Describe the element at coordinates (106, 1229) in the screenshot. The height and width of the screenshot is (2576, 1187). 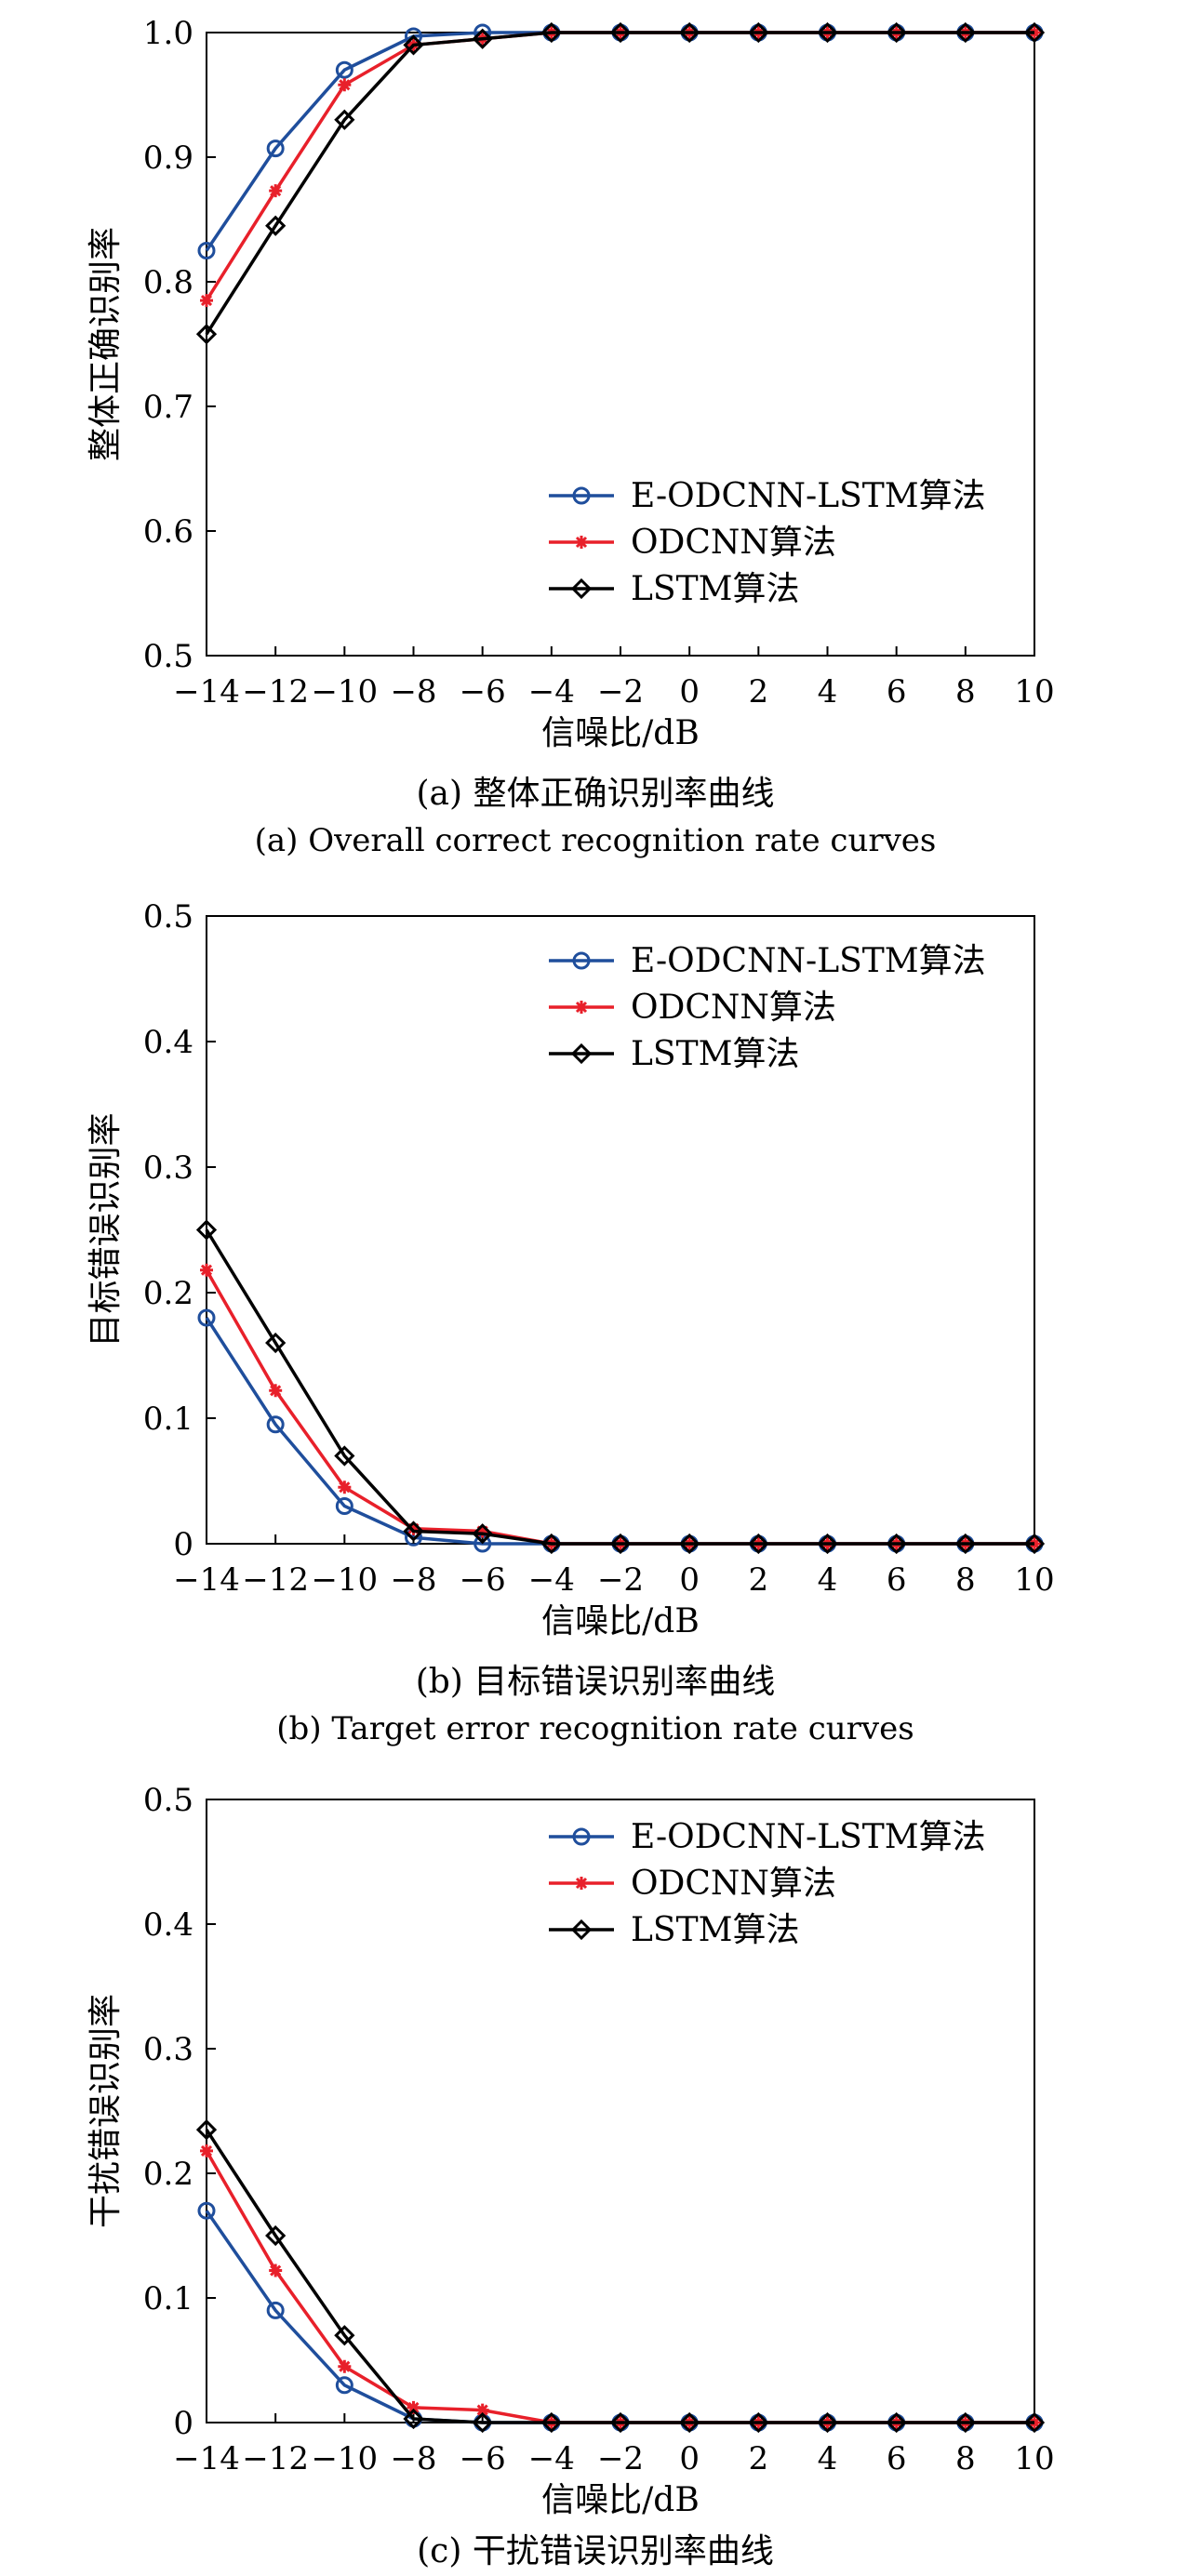
I see `y-axis-label: 目标错误识别率` at that location.